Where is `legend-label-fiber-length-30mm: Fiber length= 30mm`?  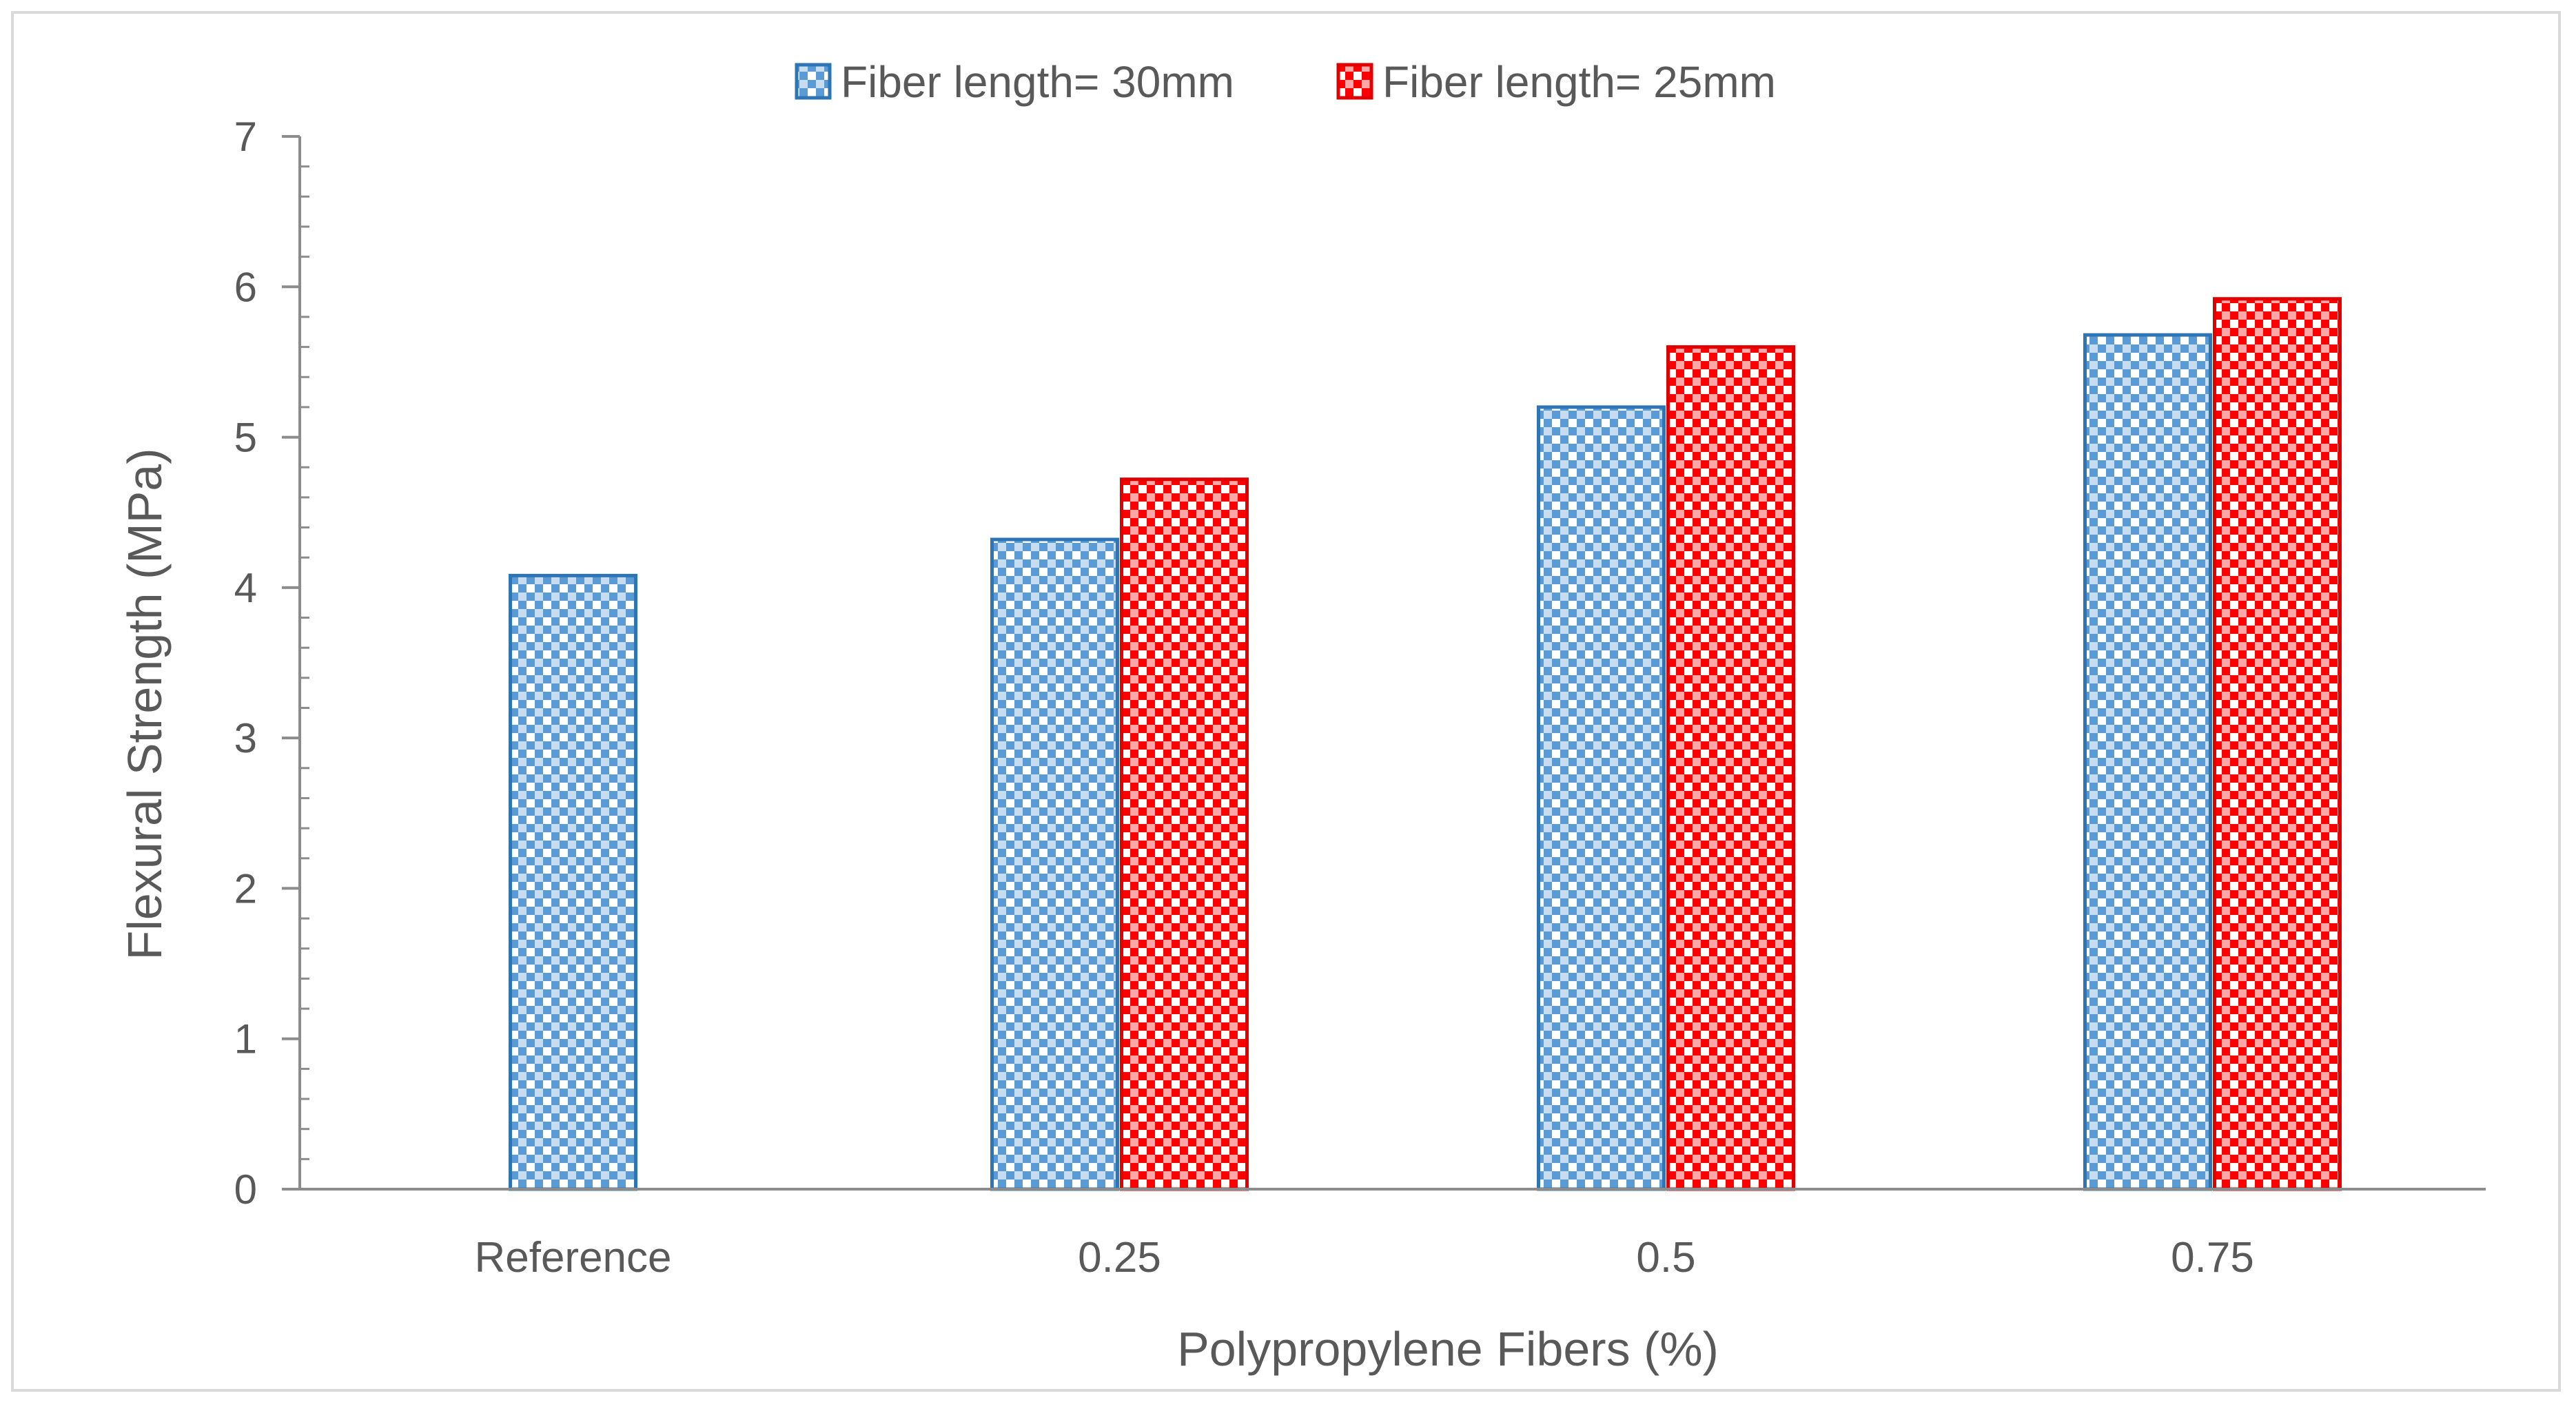
legend-label-fiber-length-30mm: Fiber length= 30mm is located at coordinates (1037, 82).